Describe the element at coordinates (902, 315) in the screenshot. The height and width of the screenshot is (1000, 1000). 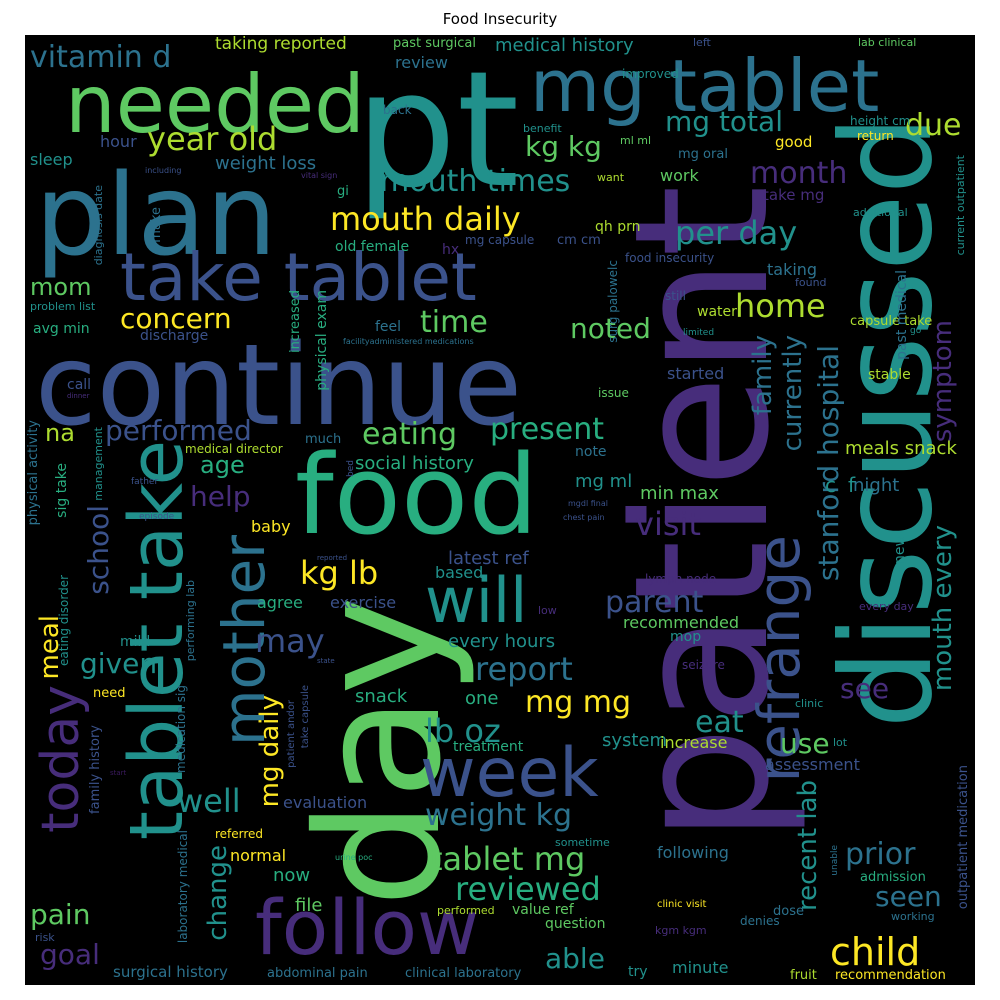
I see `word-past-medical: past medical` at that location.